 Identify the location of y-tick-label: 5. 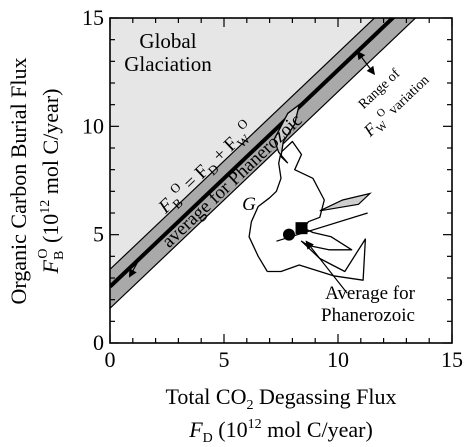
(98, 234).